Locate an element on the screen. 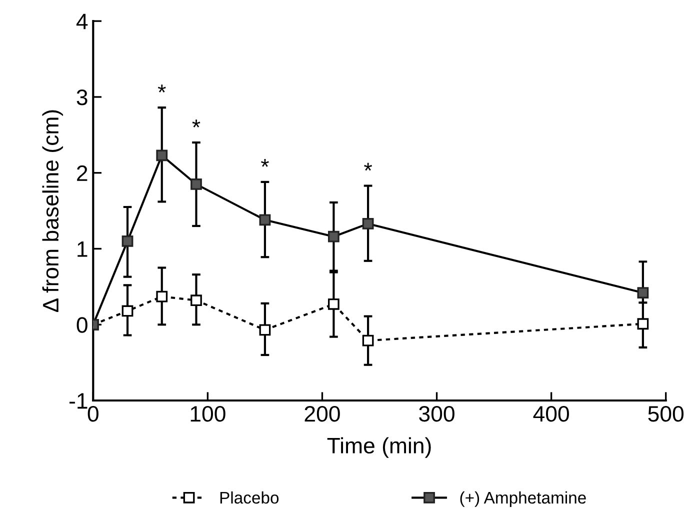  x-tick-label: 200 is located at coordinates (322, 414).